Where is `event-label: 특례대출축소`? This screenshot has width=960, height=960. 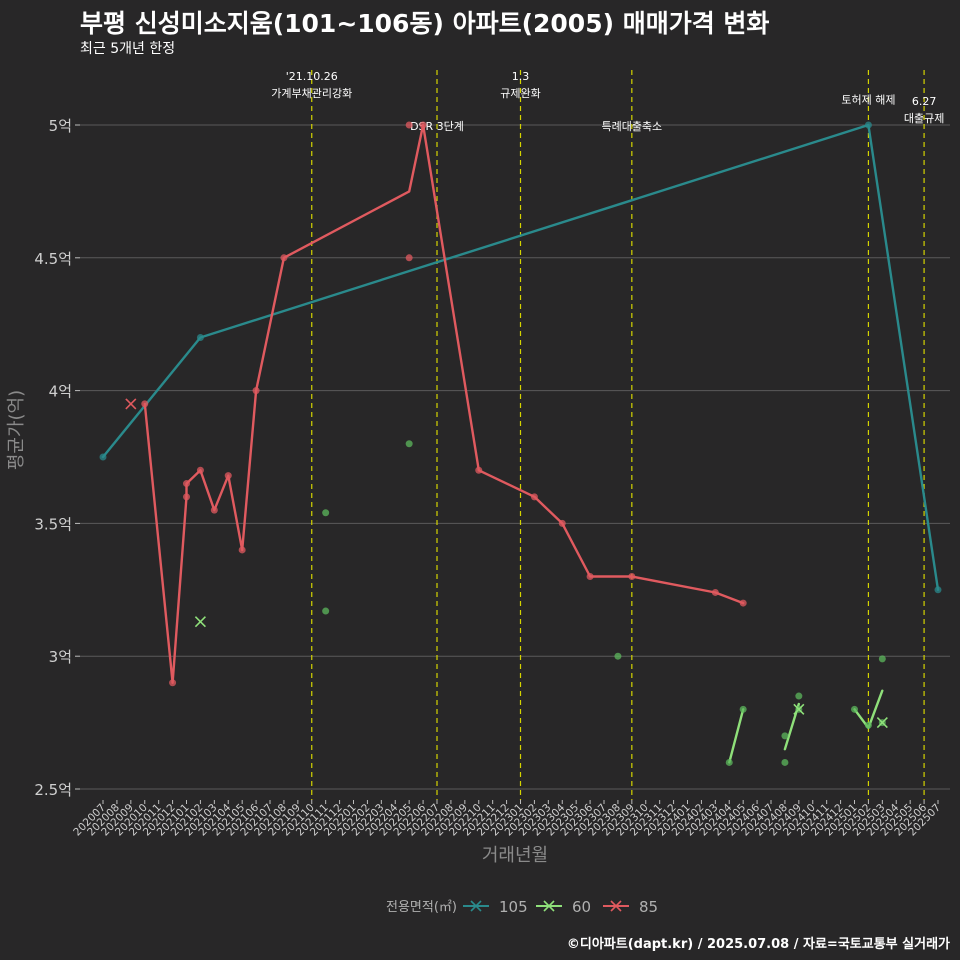
event-label: 특례대출축소 is located at coordinates (631, 126).